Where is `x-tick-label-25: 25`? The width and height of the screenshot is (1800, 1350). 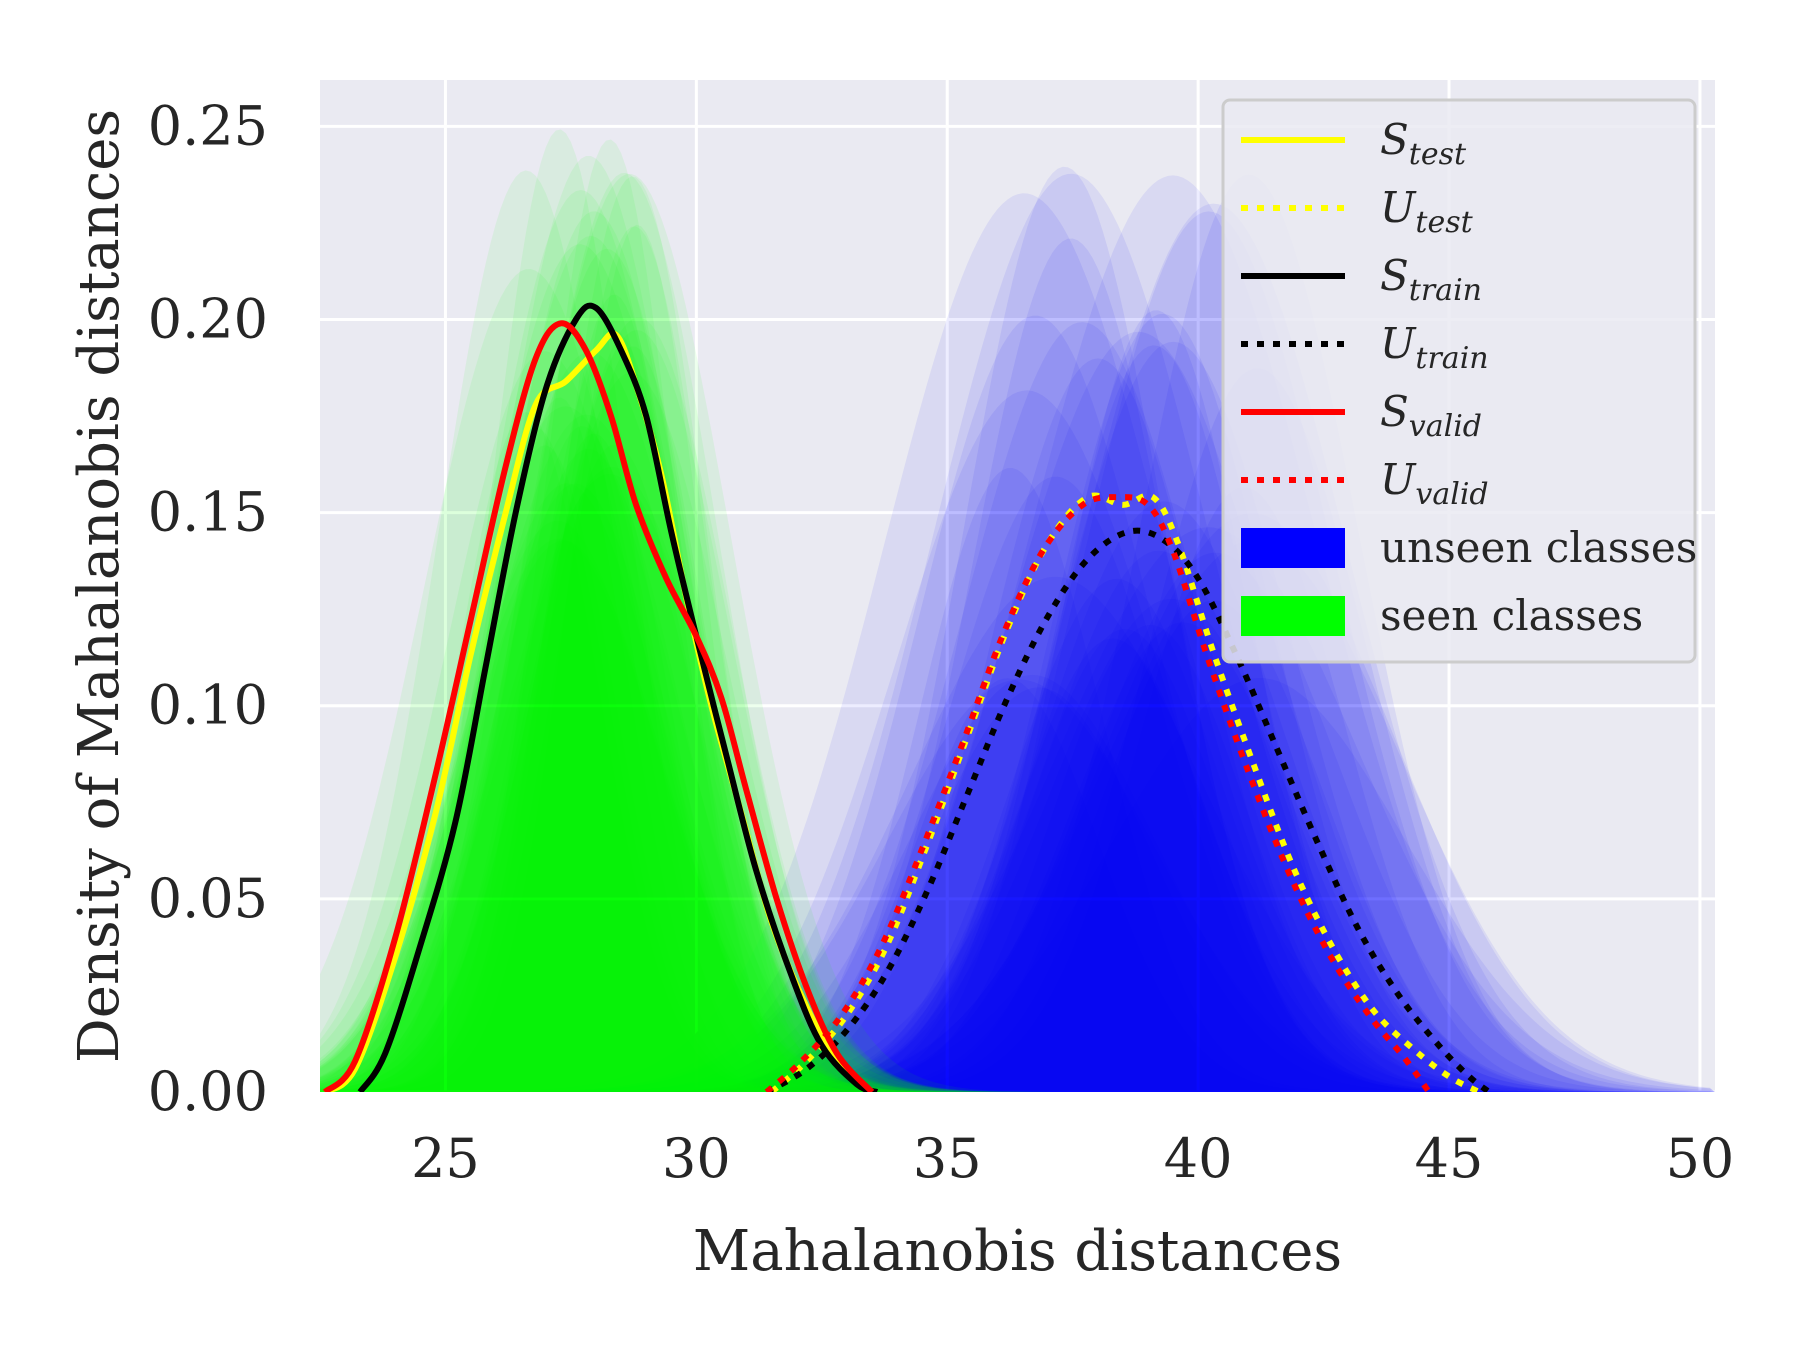 x-tick-label-25: 25 is located at coordinates (445, 1158).